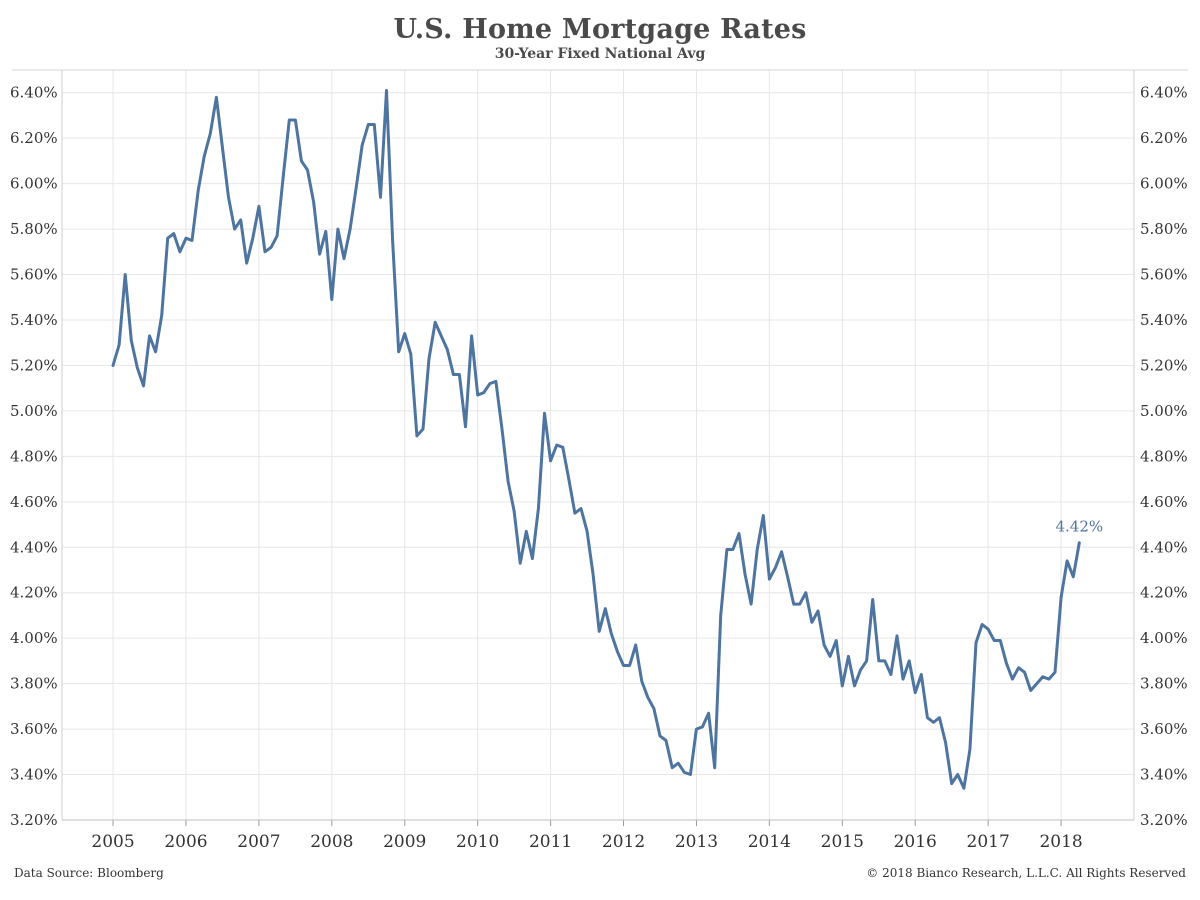 This screenshot has height=900, width=1200. I want to click on y-tick-label-right: 3.80%, so click(1164, 684).